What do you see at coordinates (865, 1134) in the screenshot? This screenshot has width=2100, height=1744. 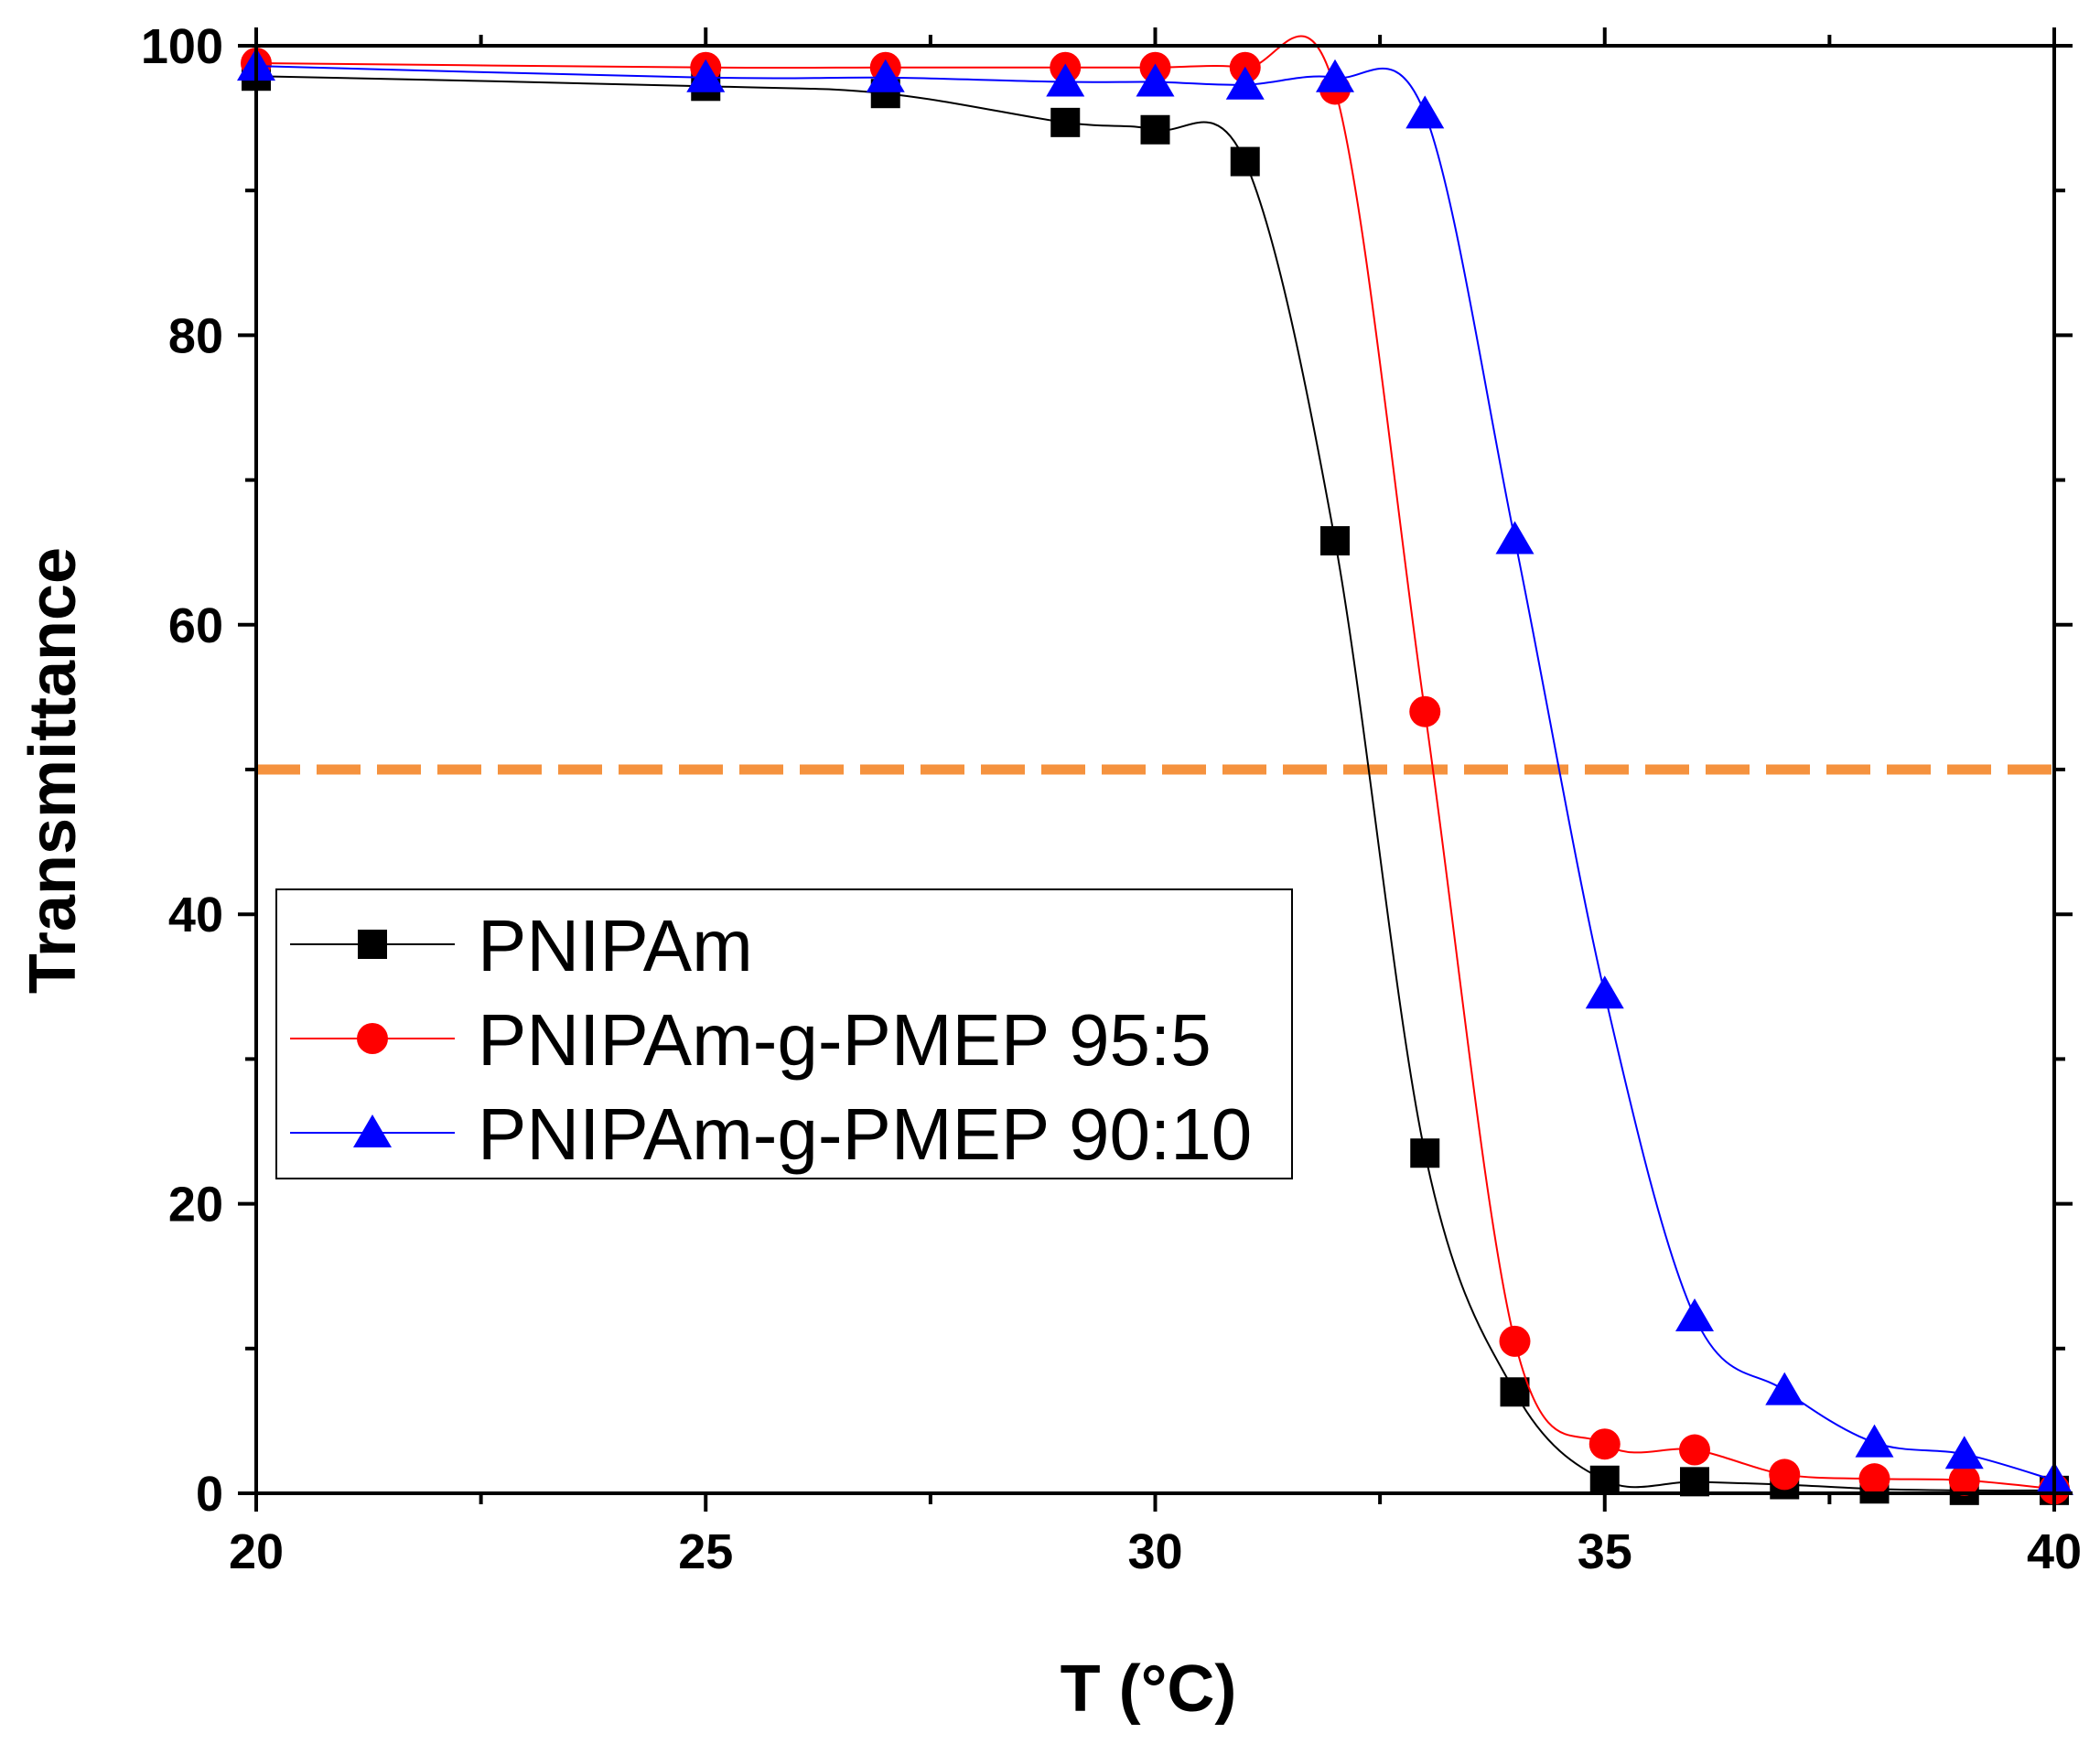 I see `legend-label: PNIPAm-g-PMEP 90:10` at bounding box center [865, 1134].